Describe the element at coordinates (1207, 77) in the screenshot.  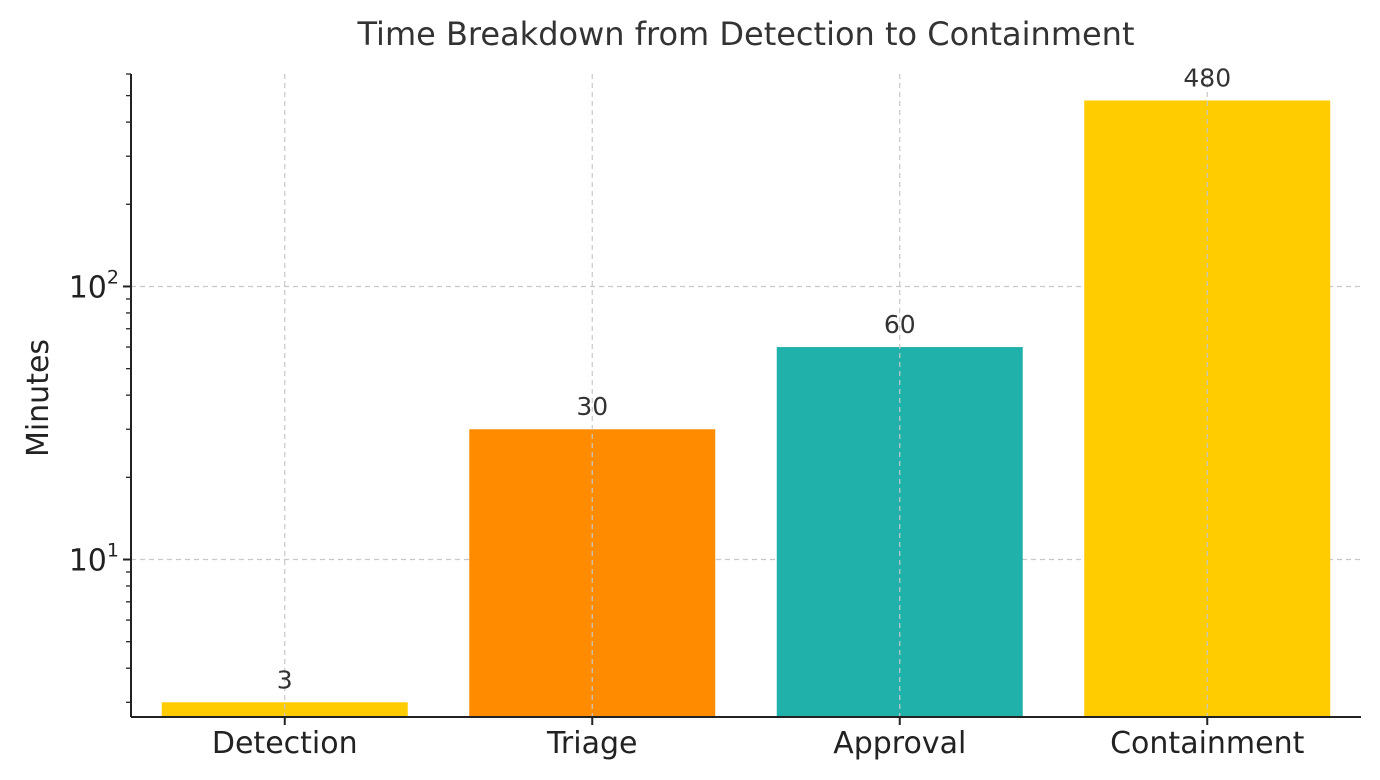
I see `data-label-containment: 480` at that location.